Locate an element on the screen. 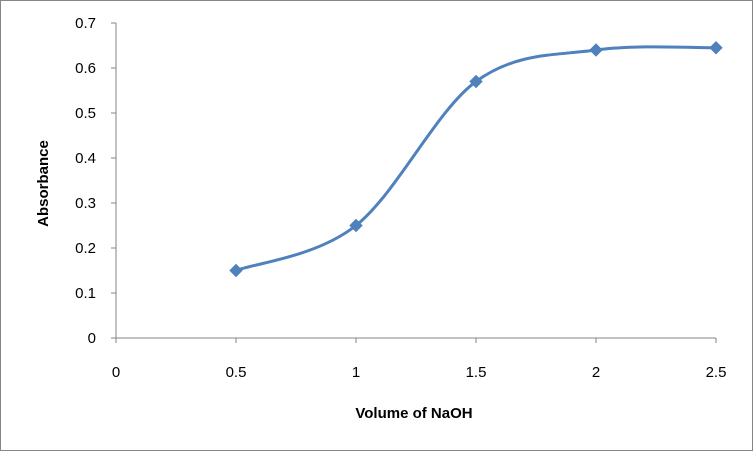 The width and height of the screenshot is (753, 451). y-tick-label: 0.1 is located at coordinates (85, 293).